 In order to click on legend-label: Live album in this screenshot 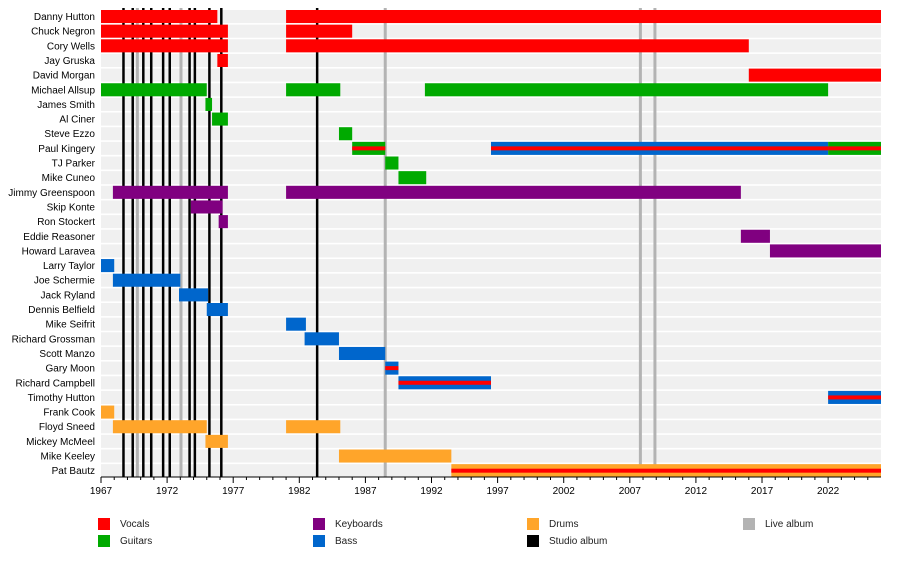, I will do `click(789, 524)`.